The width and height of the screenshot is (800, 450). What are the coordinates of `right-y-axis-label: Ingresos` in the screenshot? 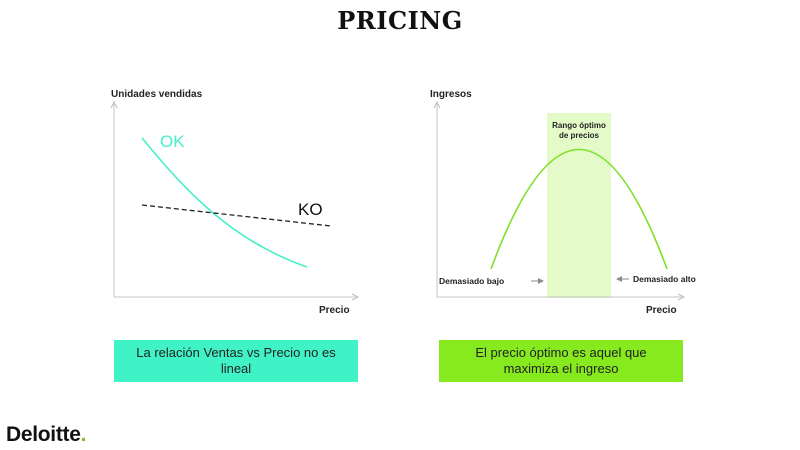 It's located at (451, 94).